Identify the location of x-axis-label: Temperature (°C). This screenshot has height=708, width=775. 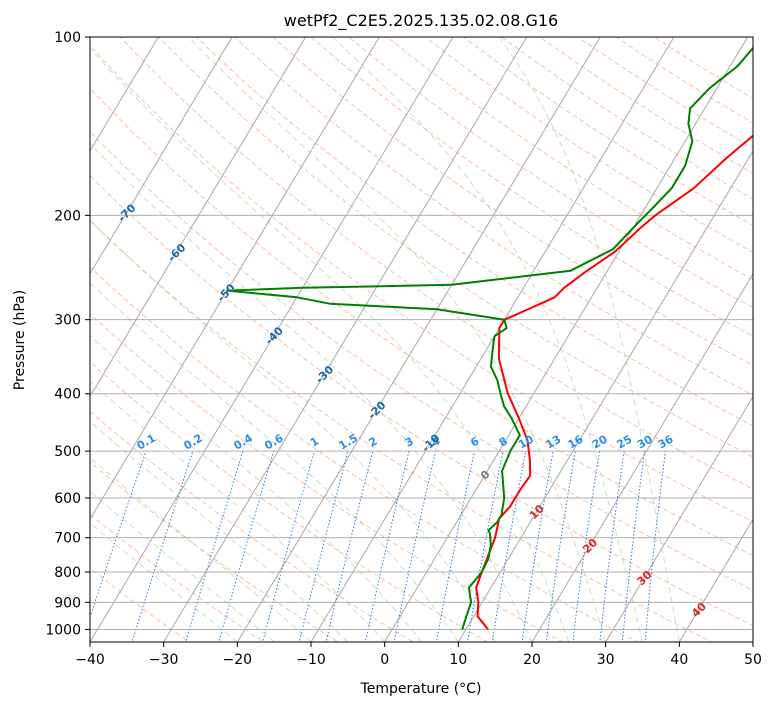
(421, 689).